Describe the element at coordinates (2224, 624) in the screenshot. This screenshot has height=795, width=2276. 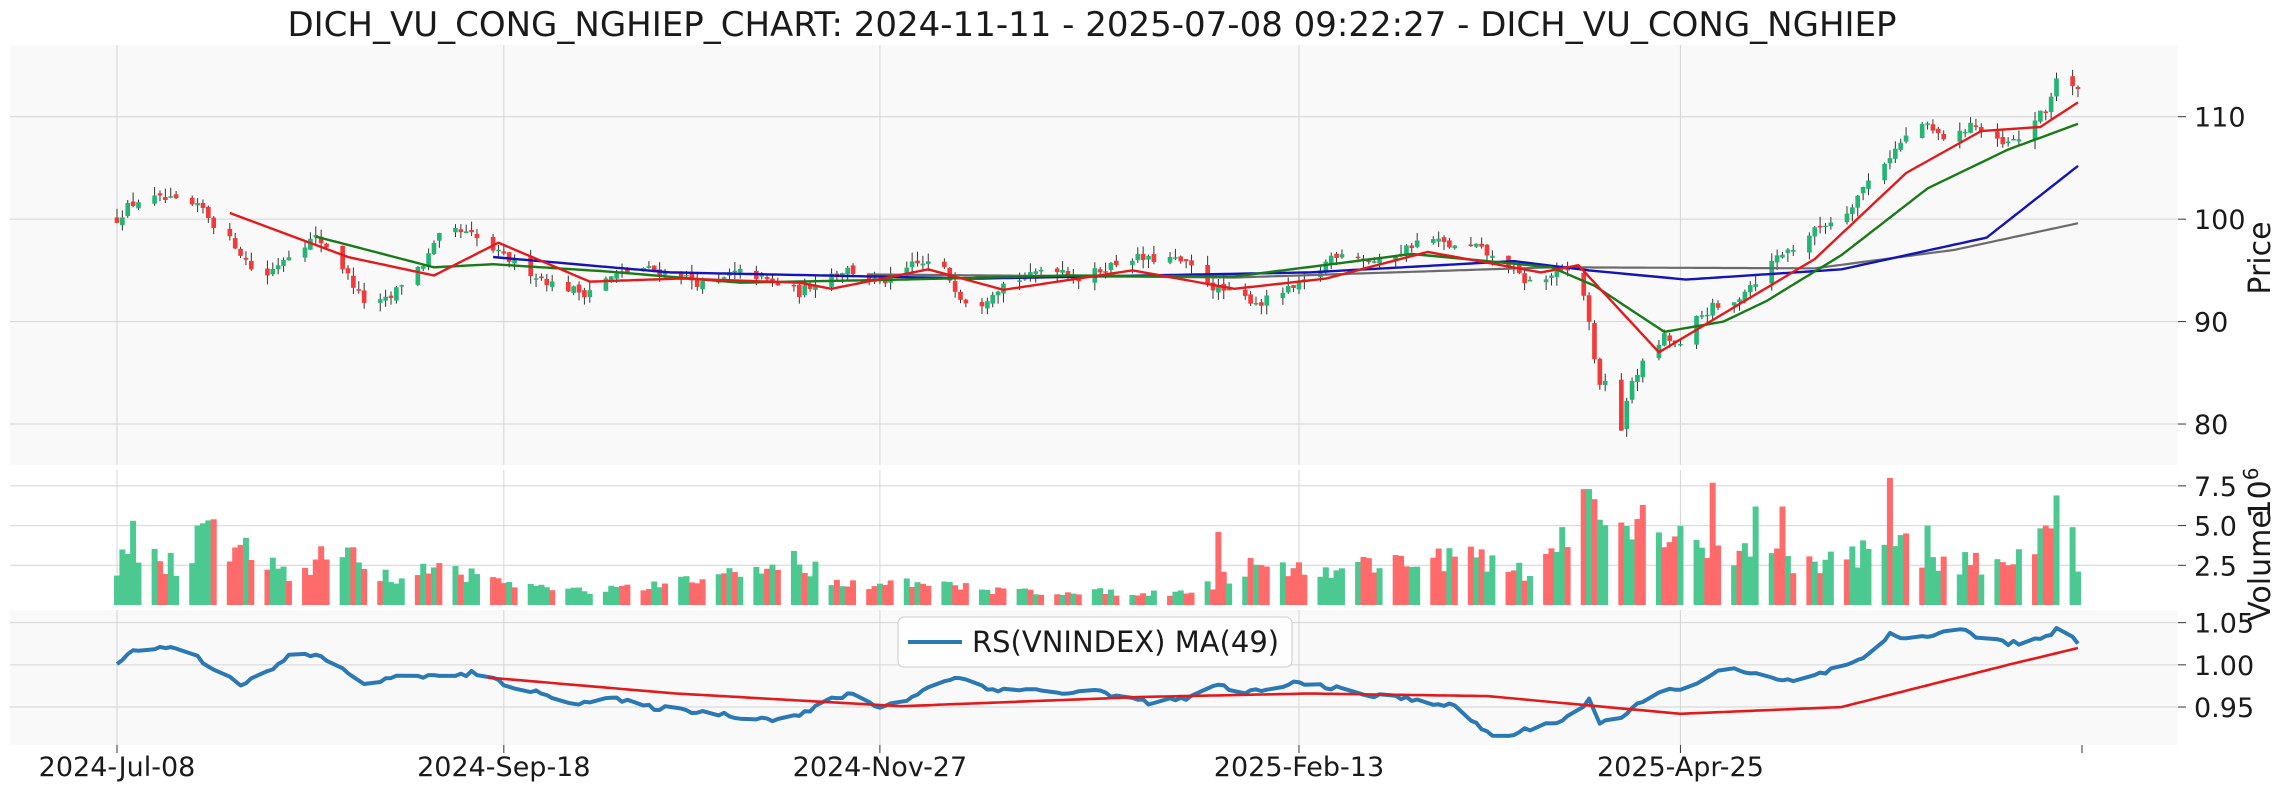
I see `rs-tick-label: 1.05` at that location.